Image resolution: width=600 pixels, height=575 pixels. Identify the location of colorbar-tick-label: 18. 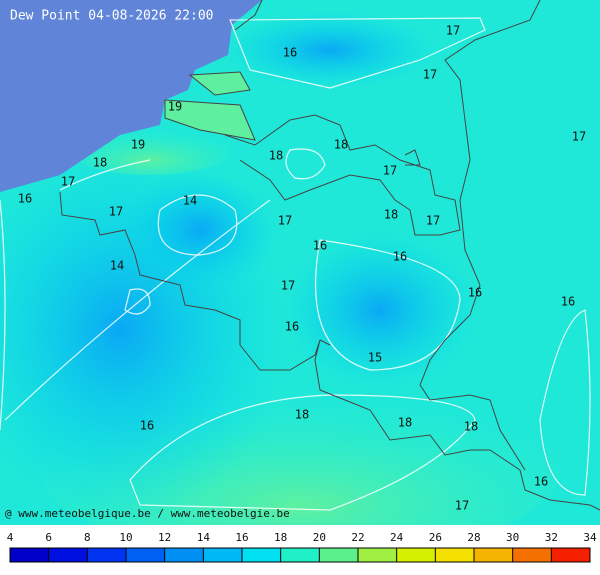
(280, 537).